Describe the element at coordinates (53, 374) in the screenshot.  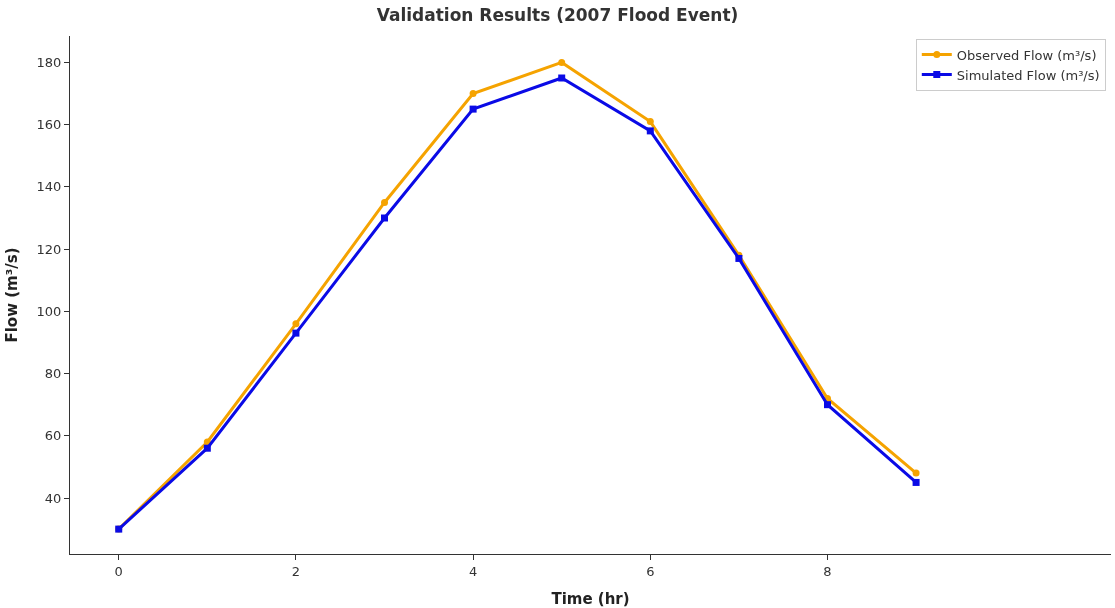
I see `y-tick-label: 80` at that location.